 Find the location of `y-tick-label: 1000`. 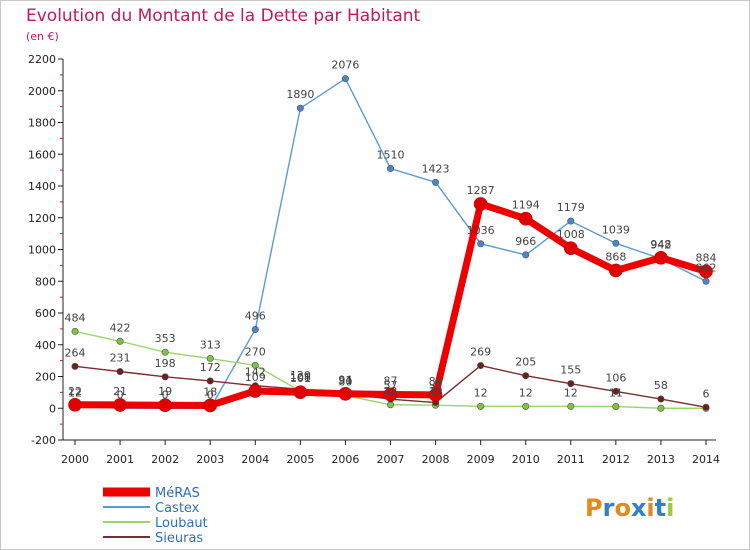

y-tick-label: 1000 is located at coordinates (42, 250).